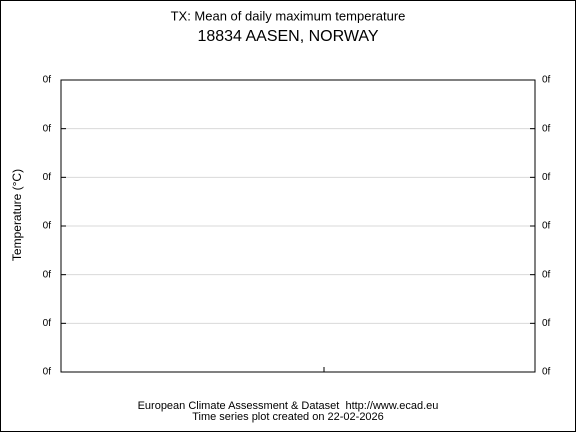 The height and width of the screenshot is (432, 576). Describe the element at coordinates (287, 36) in the screenshot. I see `chart-subtitle: 18834 AASEN, NORWAY` at that location.